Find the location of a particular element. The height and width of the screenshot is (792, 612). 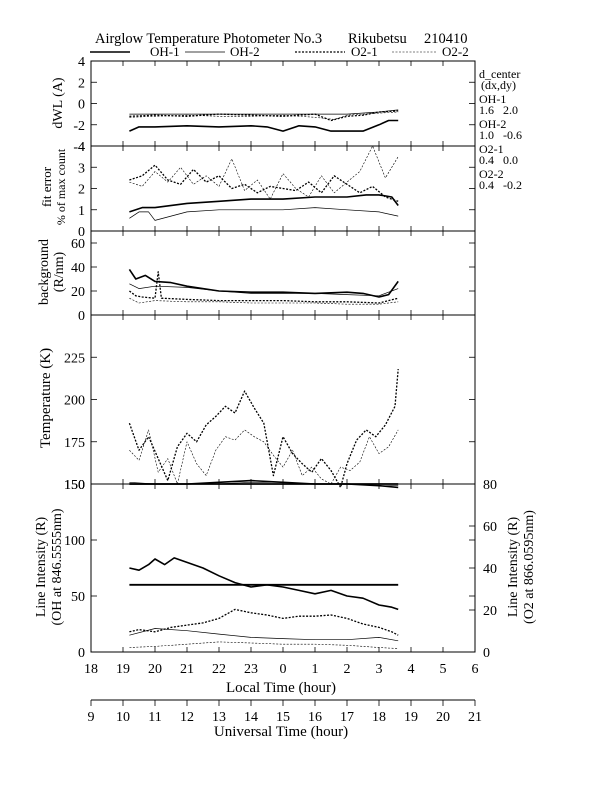

local-tick-label: 3 is located at coordinates (379, 669).